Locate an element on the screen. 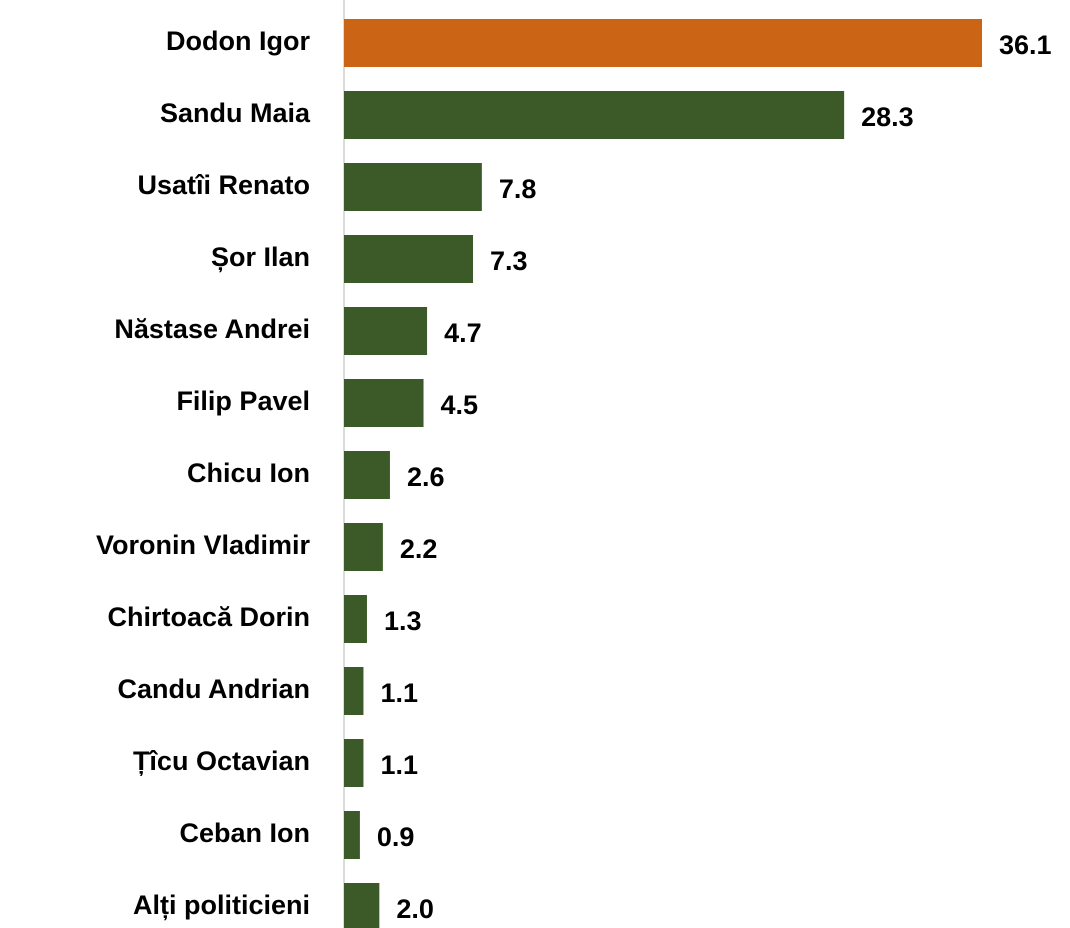 This screenshot has height=928, width=1070. category-label: Candu Andrian is located at coordinates (214, 689).